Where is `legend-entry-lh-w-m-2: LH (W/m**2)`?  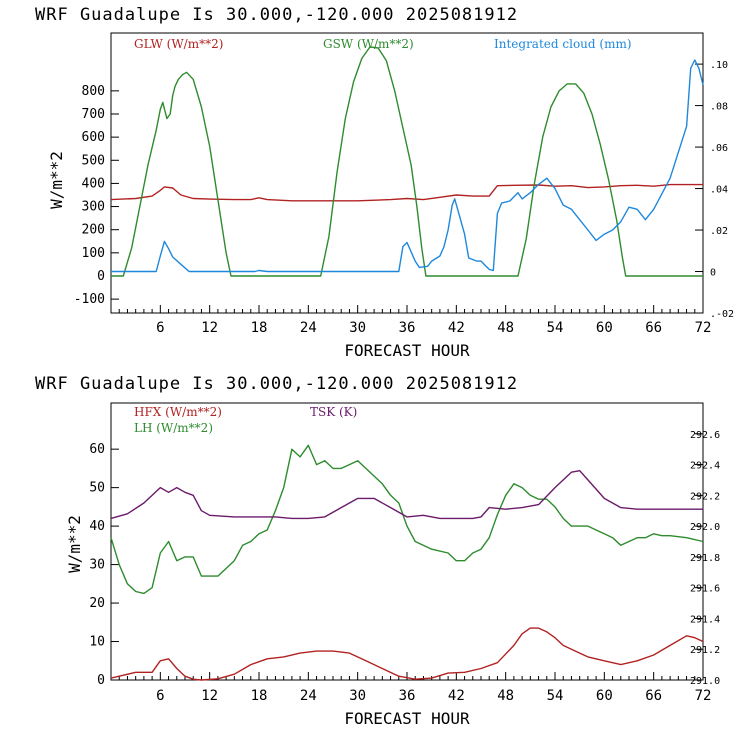
legend-entry-lh-w-m-2: LH (W/m**2) is located at coordinates (173, 428).